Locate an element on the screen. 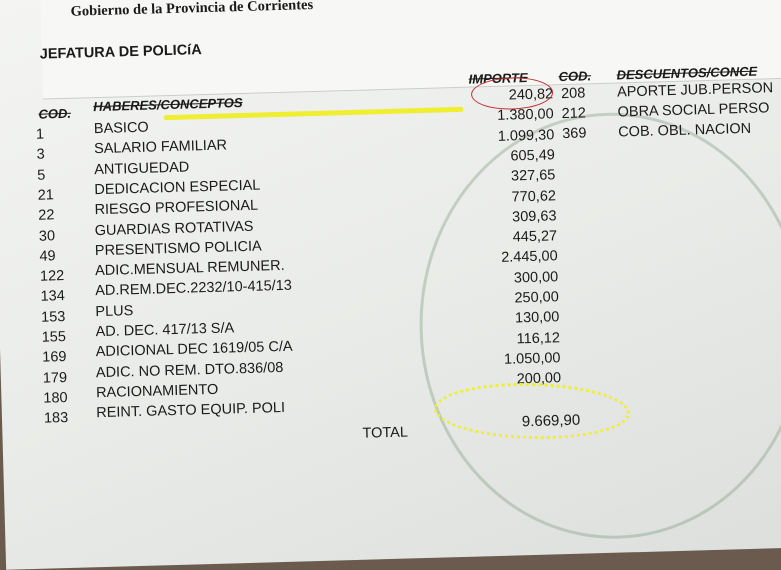 The height and width of the screenshot is (570, 781). col-cod: COD. is located at coordinates (55, 113).